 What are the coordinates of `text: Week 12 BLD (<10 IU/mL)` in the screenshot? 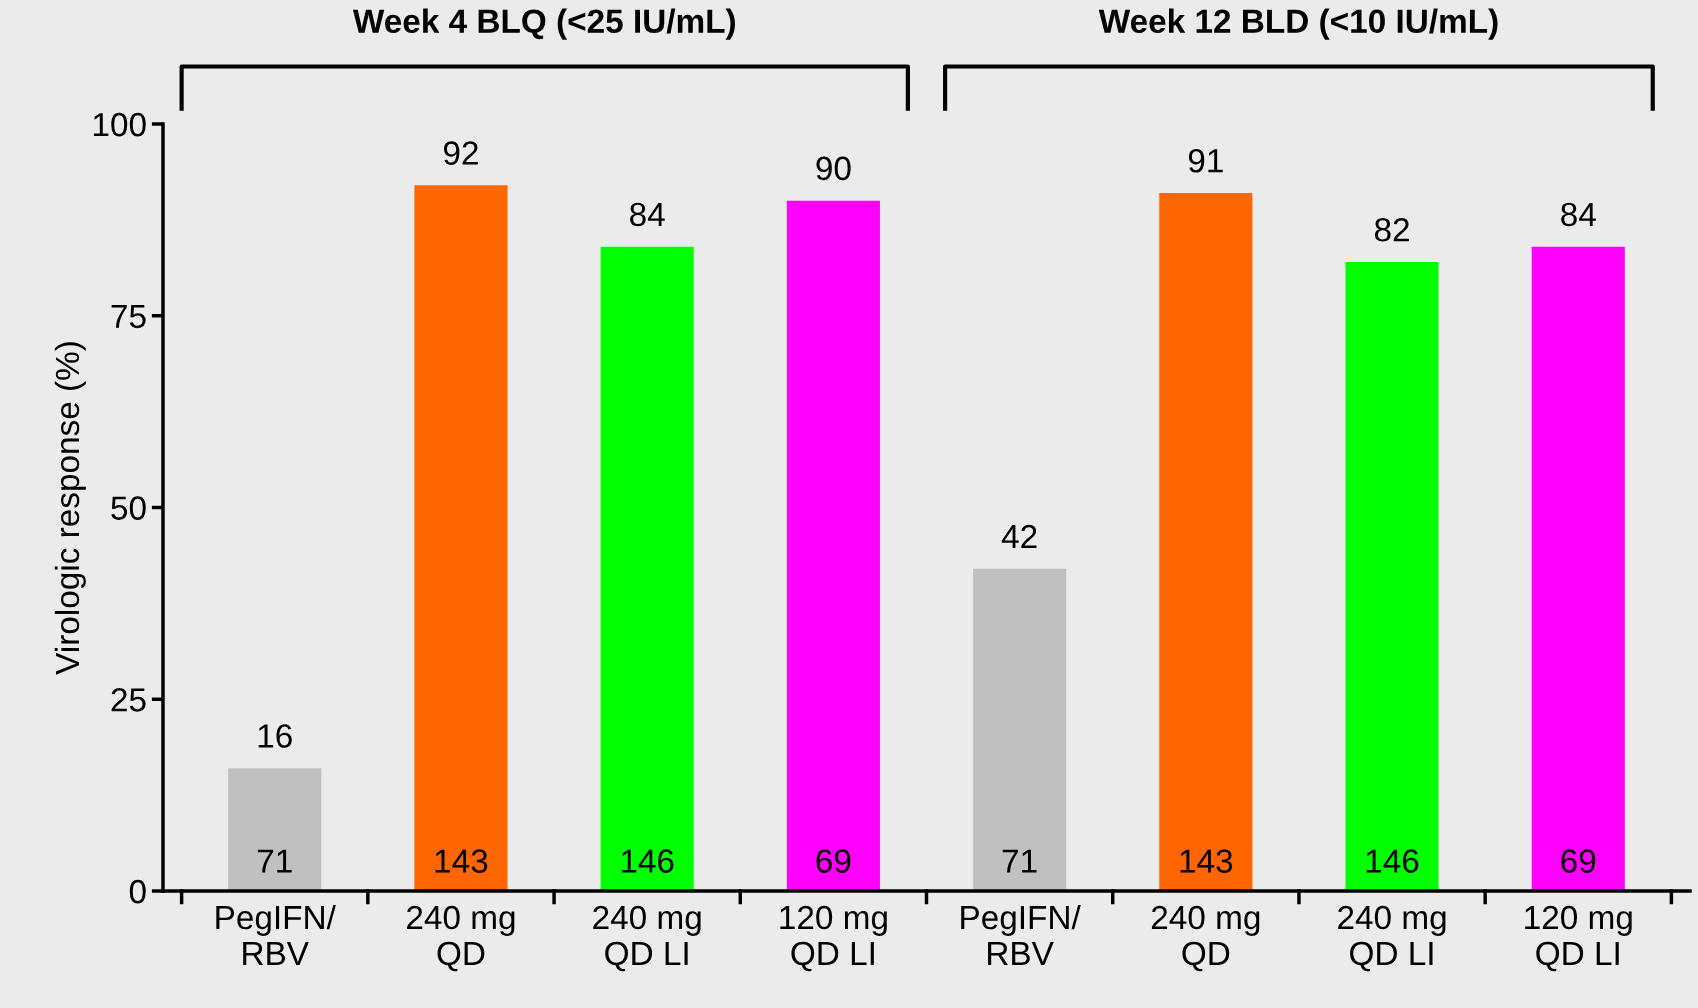 It's located at (1298, 24).